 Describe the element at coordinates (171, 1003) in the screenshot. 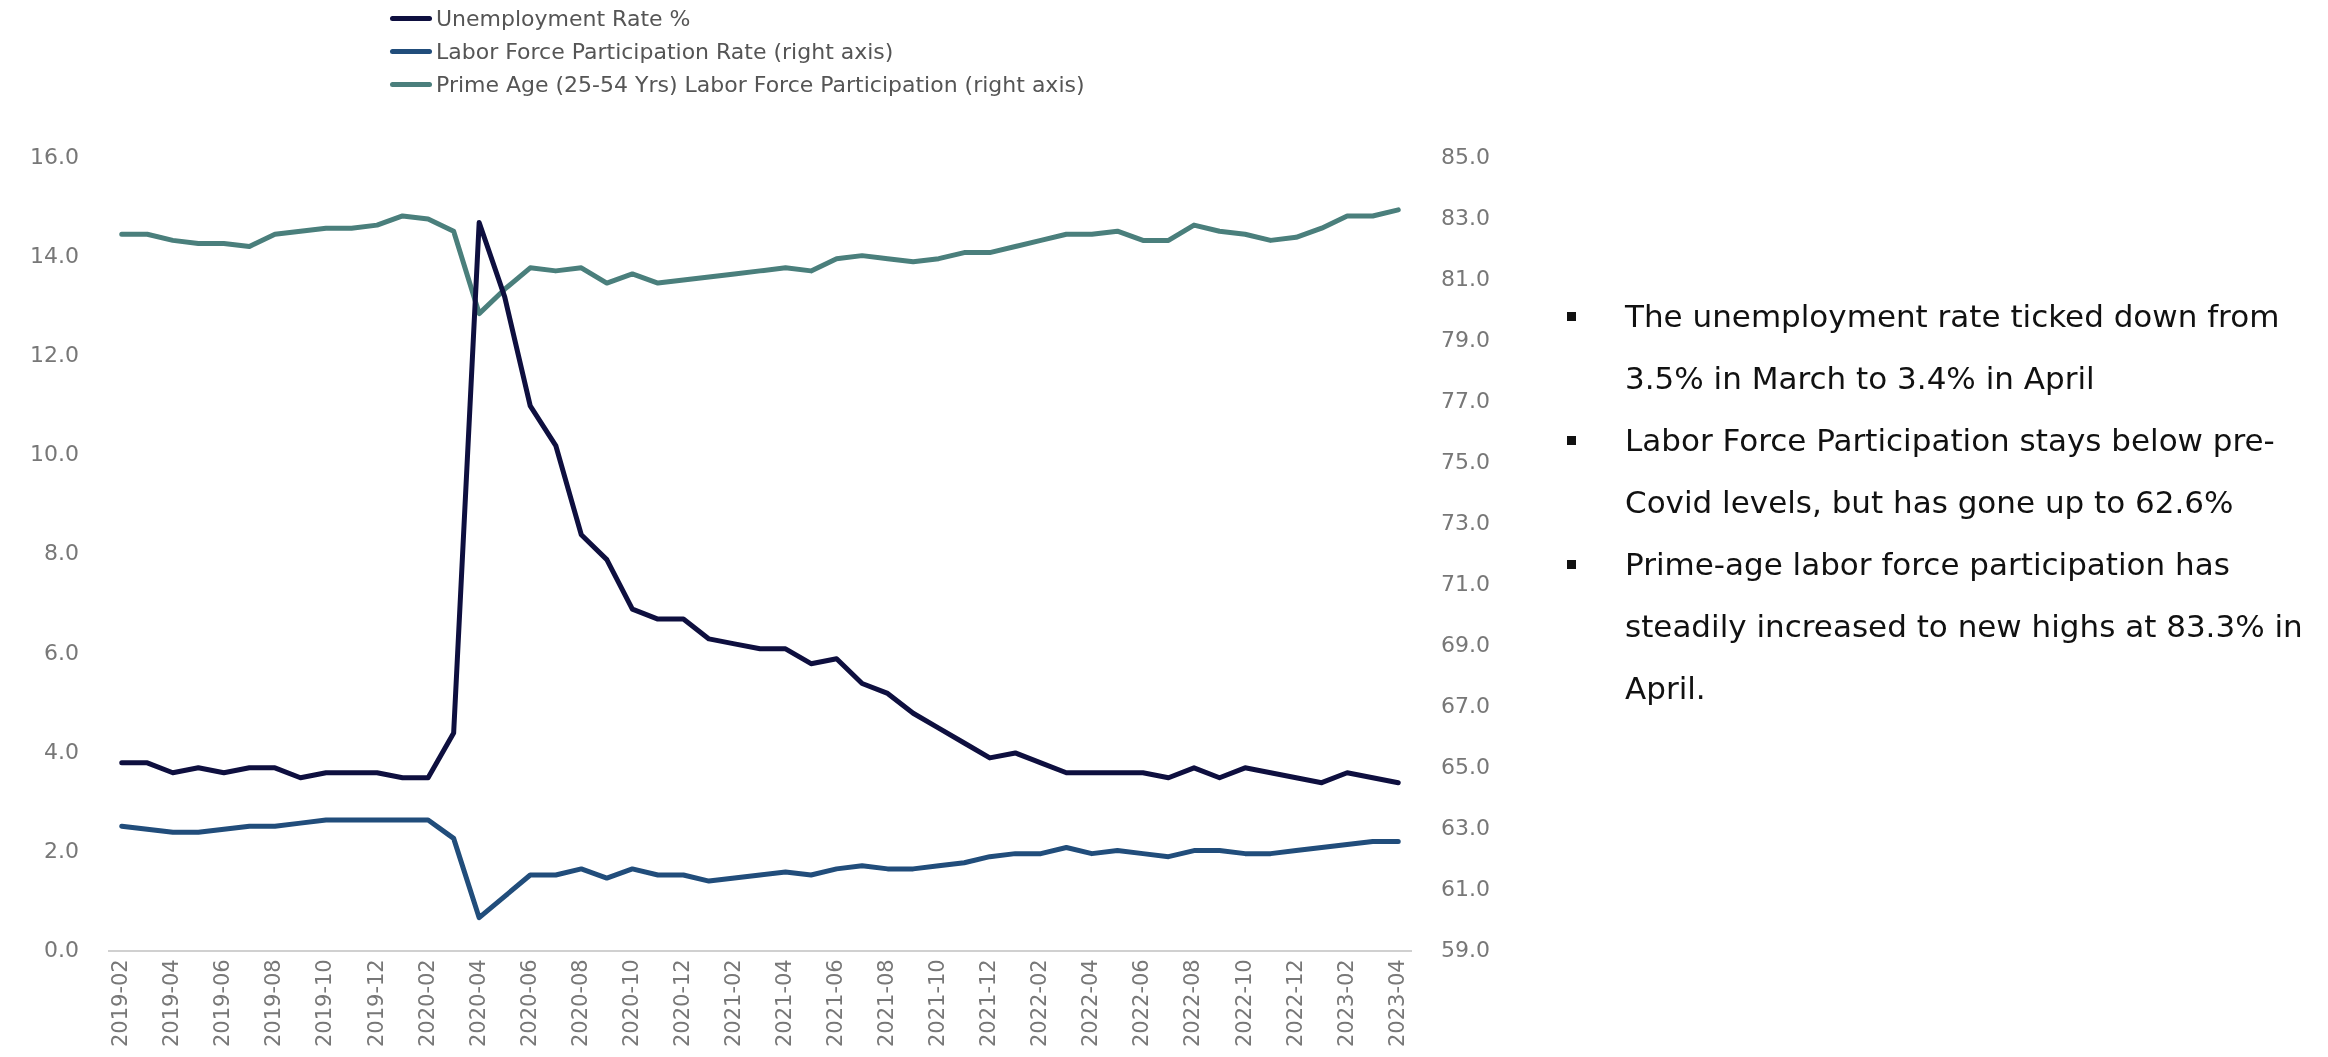

I see `x-tick-label: 2019-04` at that location.